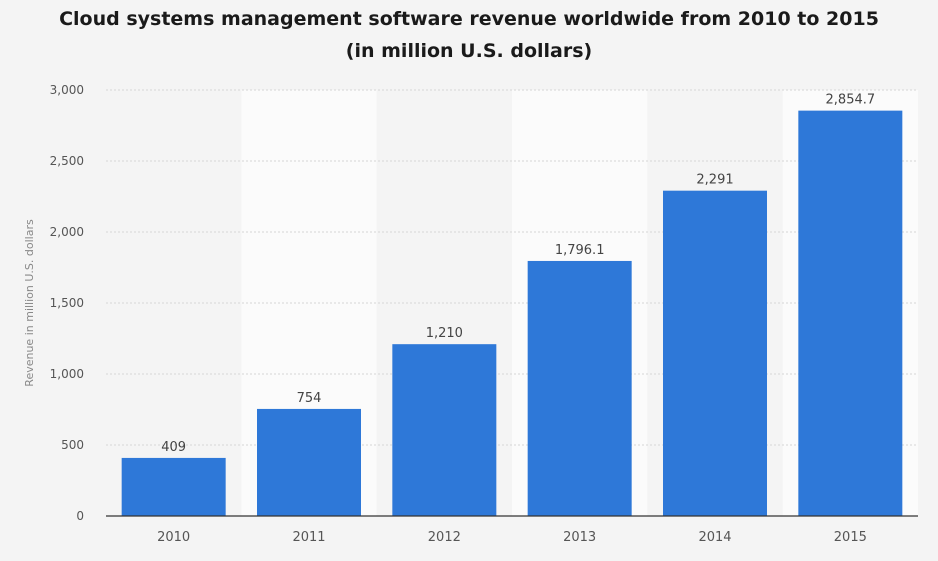 This screenshot has width=938, height=561. What do you see at coordinates (67, 90) in the screenshot?
I see `y-tick-label: 3,000` at bounding box center [67, 90].